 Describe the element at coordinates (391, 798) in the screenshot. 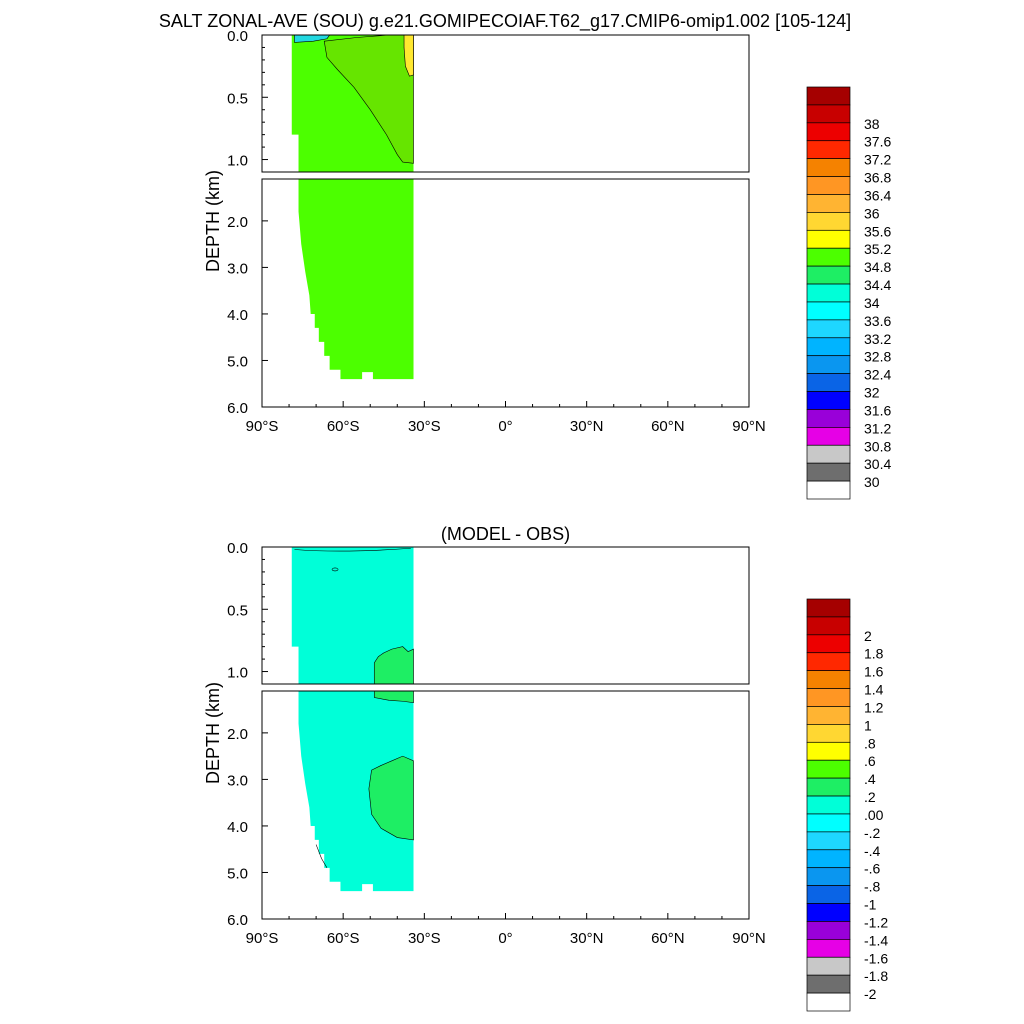

I see `positive-bias-contour-deep` at that location.